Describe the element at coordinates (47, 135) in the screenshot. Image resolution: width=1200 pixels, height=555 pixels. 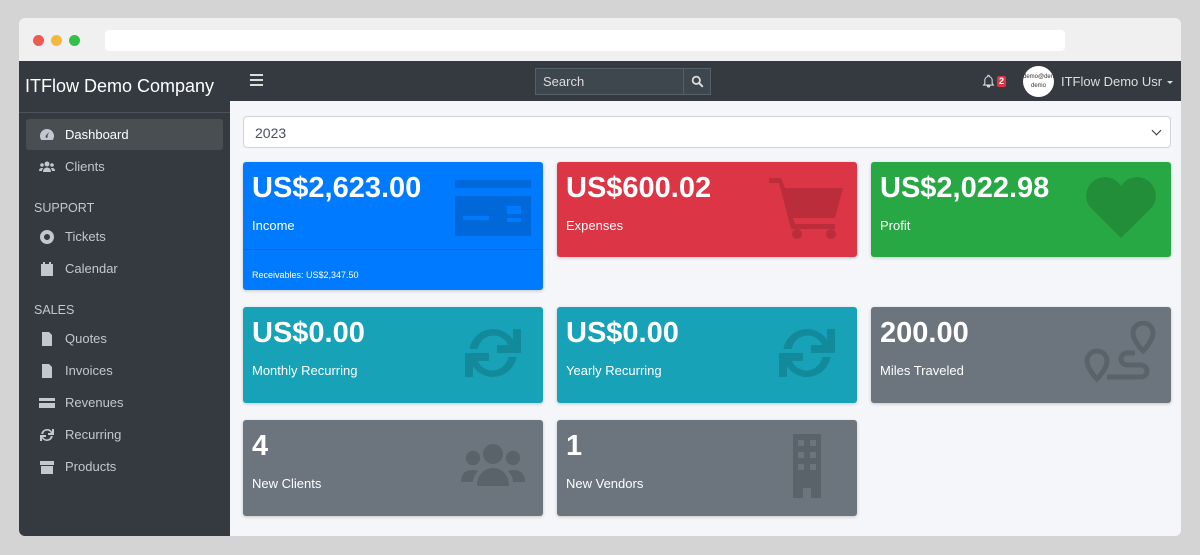
I see `tachometer-icon` at that location.